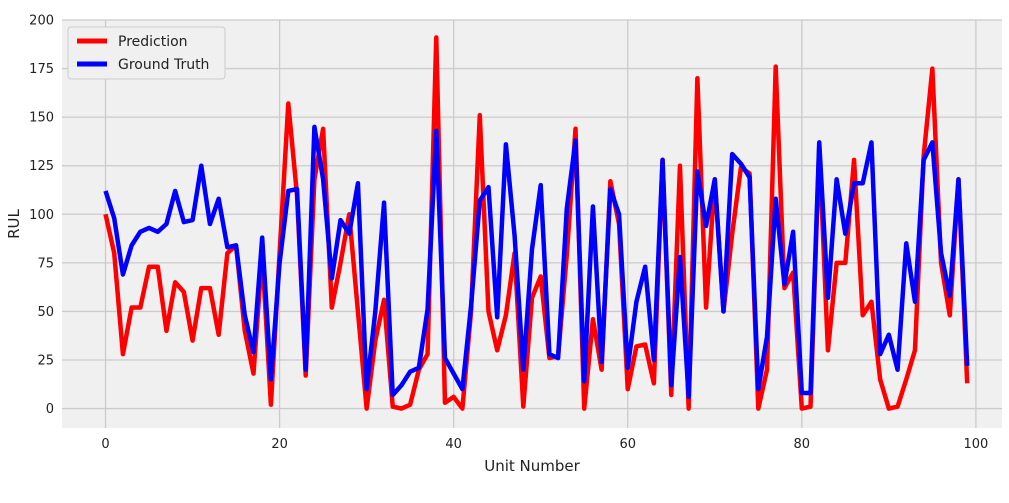 The width and height of the screenshot is (1009, 503). I want to click on x-tick-label: 100, so click(975, 444).